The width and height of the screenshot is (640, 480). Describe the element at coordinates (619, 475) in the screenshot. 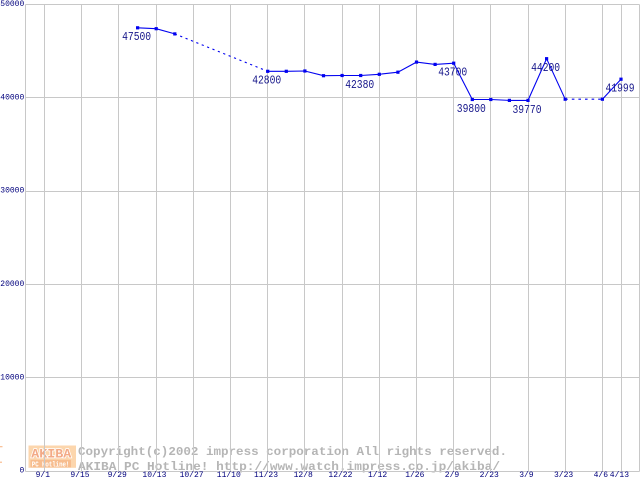

I see `svg-text: 4/13` at that location.